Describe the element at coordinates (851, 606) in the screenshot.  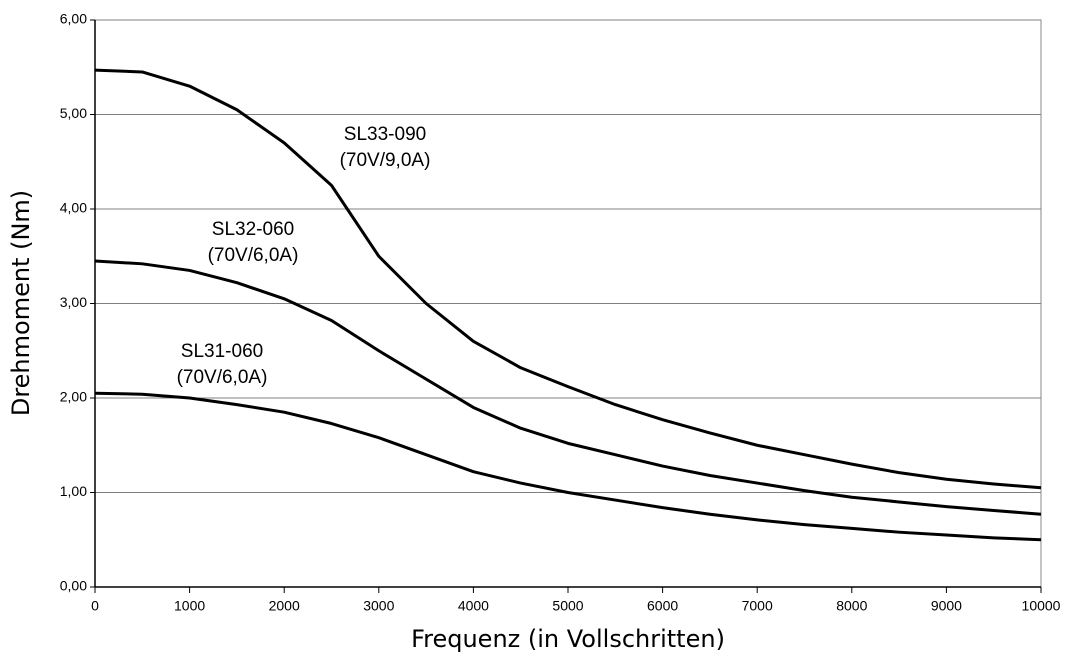
I see `x-tick-label: 8000` at that location.